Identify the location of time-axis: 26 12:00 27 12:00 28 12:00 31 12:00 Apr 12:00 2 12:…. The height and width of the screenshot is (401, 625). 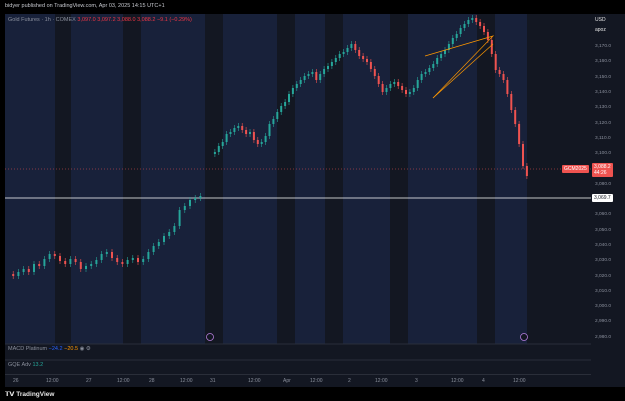
(298, 381).